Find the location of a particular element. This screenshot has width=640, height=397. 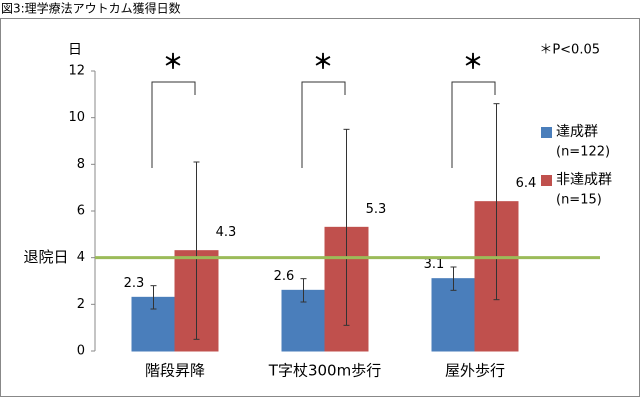

data-label: 4.3 is located at coordinates (226, 232).